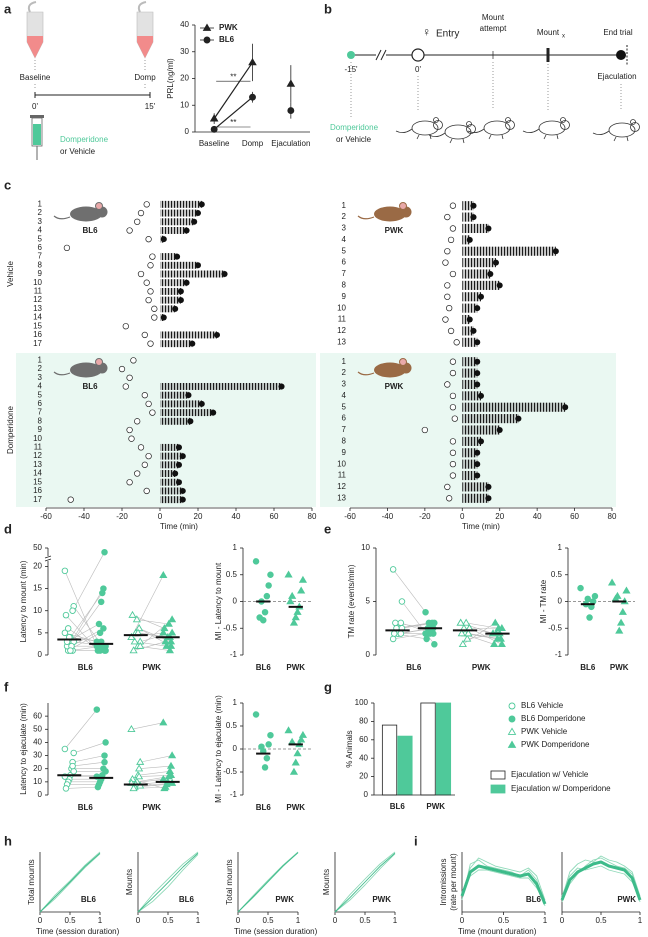 The height and width of the screenshot is (937, 648). Describe the element at coordinates (184, 51) in the screenshot. I see `y-tick-label: 30` at that location.